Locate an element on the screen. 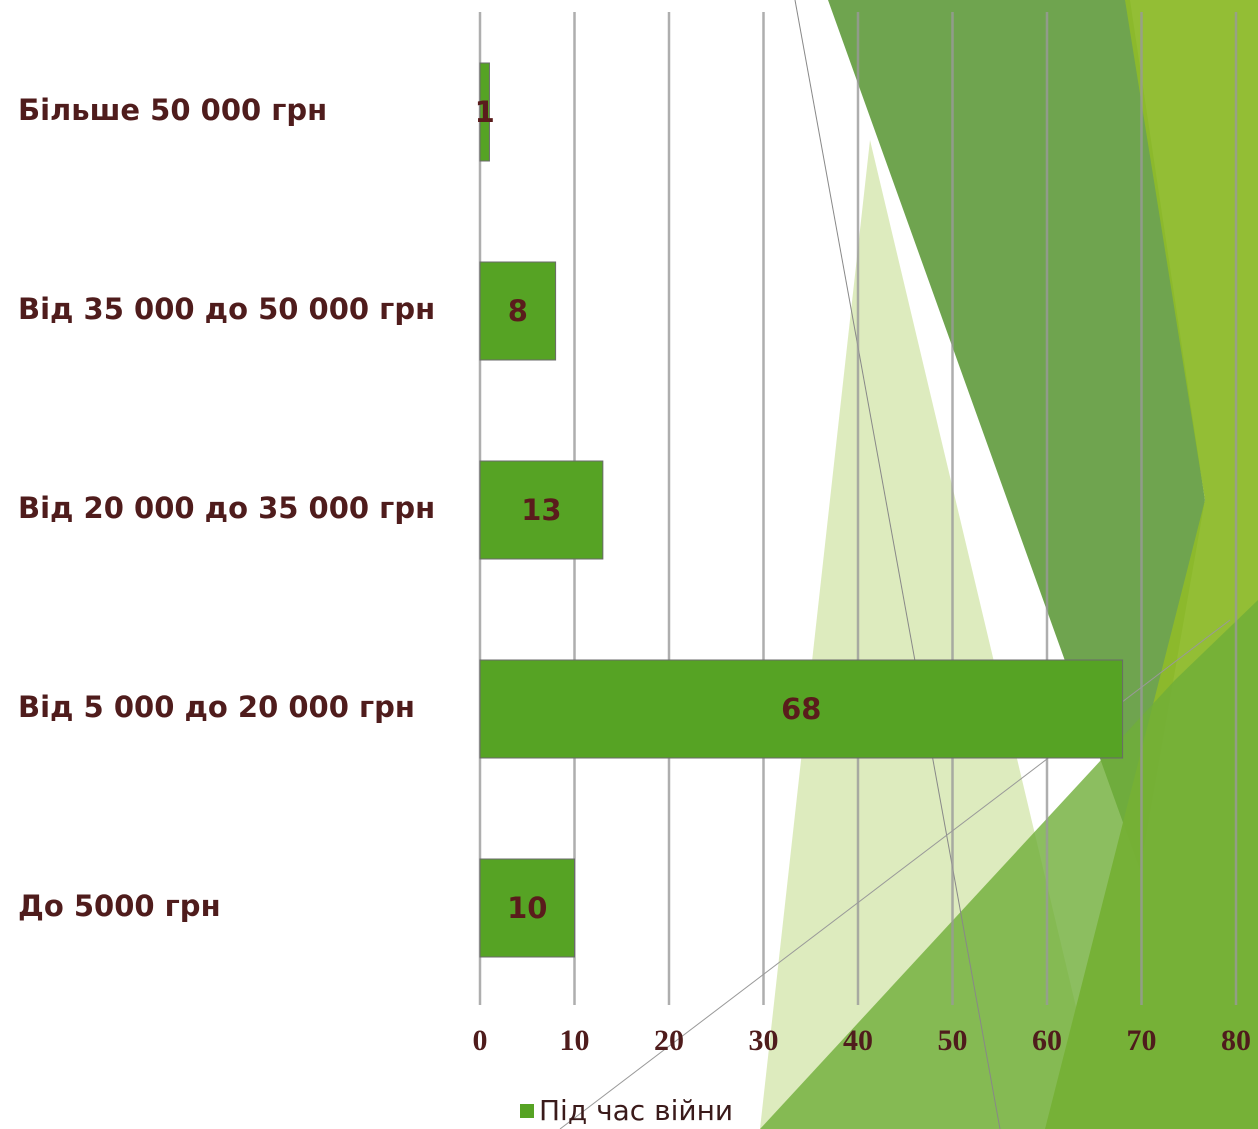  x-tick-label: 60 is located at coordinates (1047, 1040).